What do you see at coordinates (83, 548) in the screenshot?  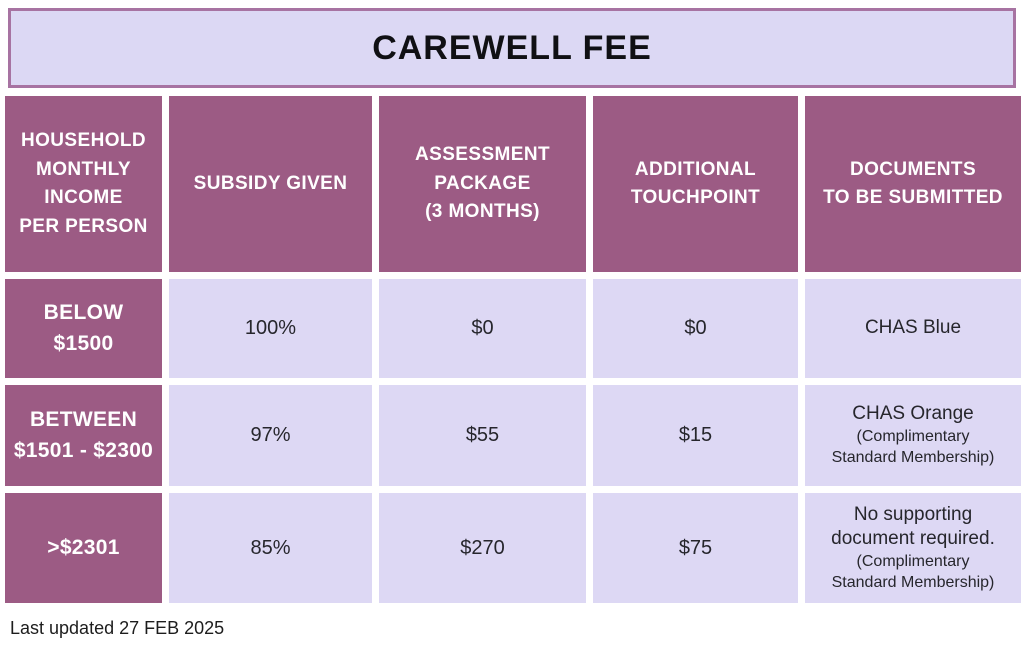 I see `row-header-above-2301: >$2301` at bounding box center [83, 548].